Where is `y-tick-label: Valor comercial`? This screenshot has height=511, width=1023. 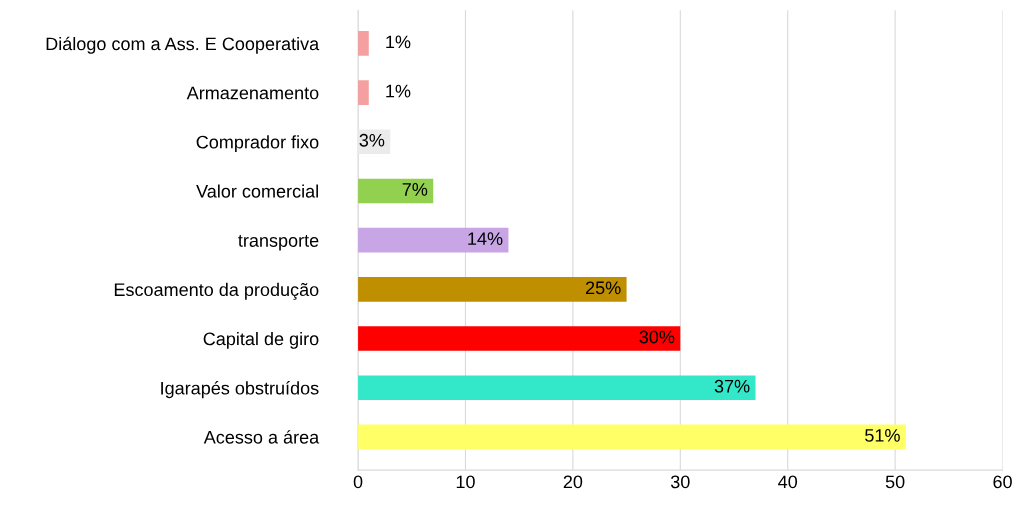
y-tick-label: Valor comercial is located at coordinates (257, 191).